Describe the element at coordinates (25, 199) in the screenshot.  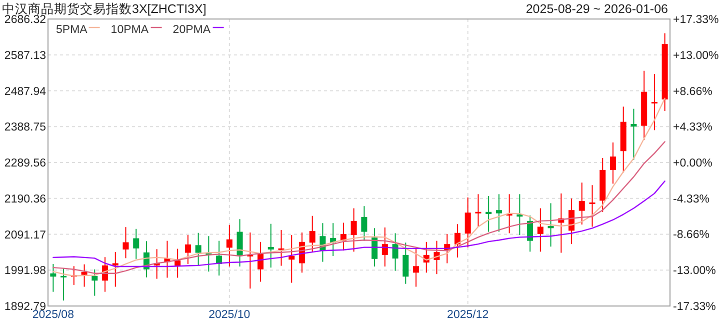
I see `y-tick-label: 2190.36` at that location.